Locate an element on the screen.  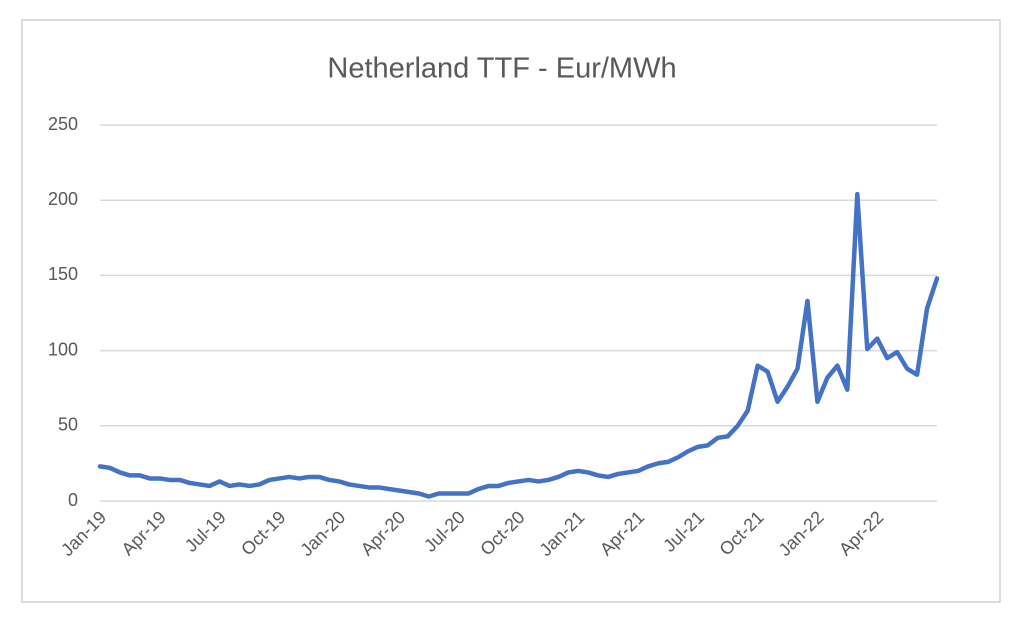
y-tick-label: 150 is located at coordinates (63, 274).